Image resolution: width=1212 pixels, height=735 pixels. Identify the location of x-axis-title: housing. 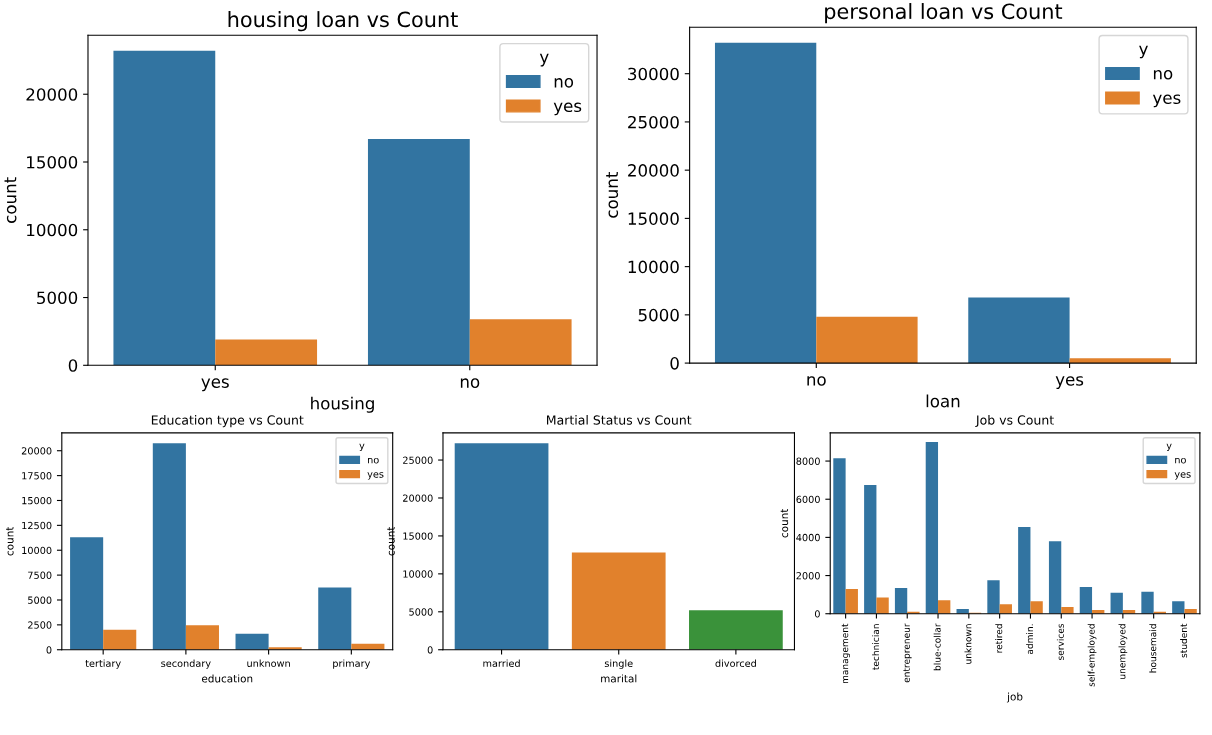
(342, 404).